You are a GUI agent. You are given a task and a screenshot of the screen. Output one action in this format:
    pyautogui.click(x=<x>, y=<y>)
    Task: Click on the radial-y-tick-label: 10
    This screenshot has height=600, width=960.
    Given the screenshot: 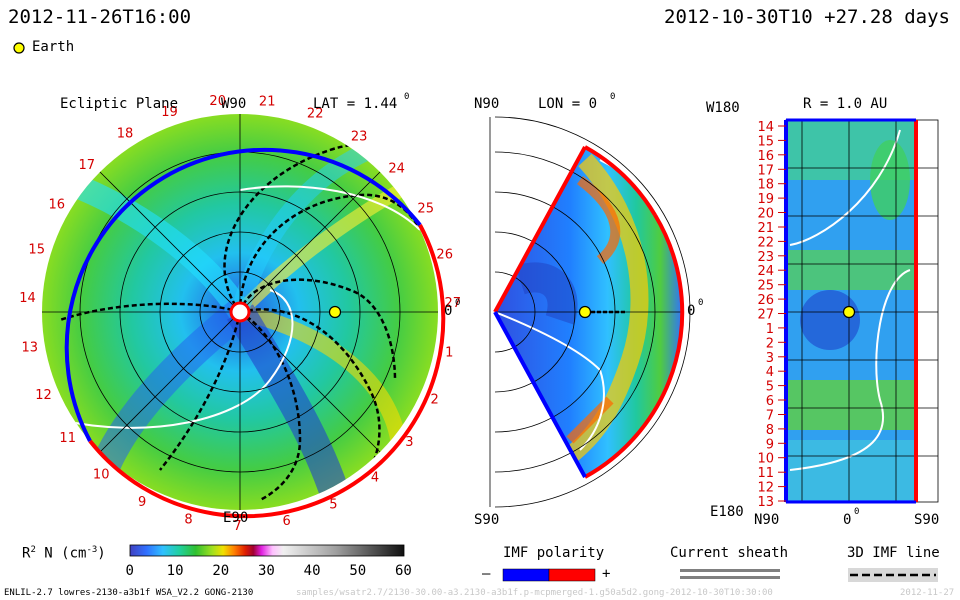 What is the action you would take?
    pyautogui.click(x=765, y=459)
    